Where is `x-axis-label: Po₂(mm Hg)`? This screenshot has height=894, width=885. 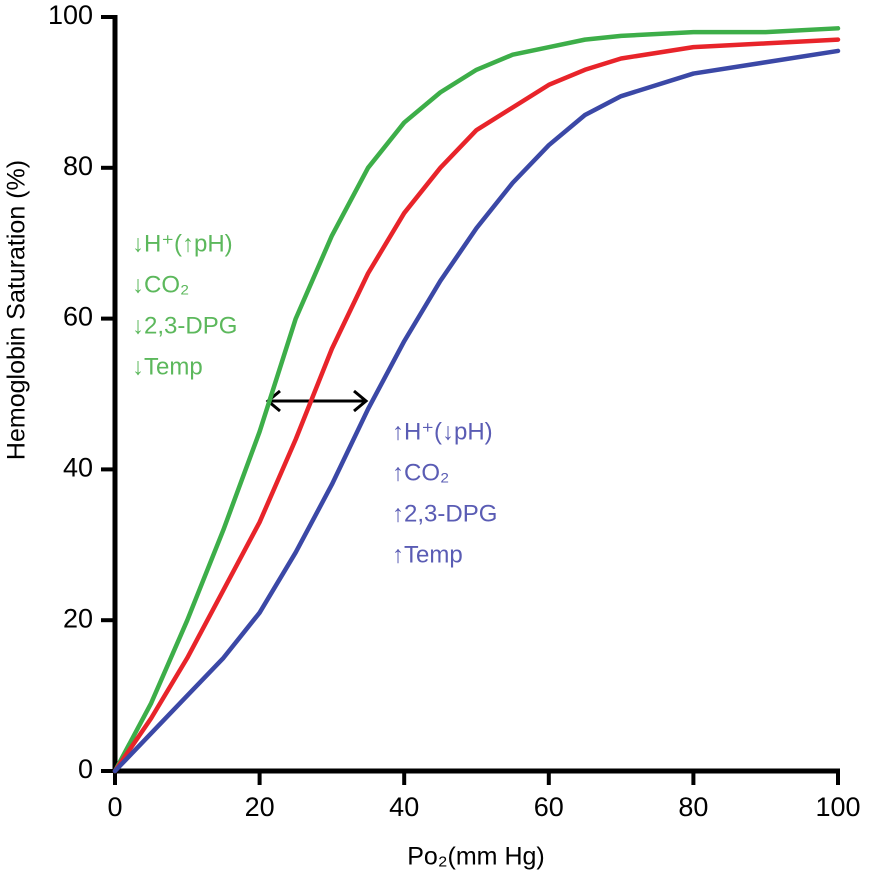 x-axis-label: Po₂(mm Hg) is located at coordinates (476, 857).